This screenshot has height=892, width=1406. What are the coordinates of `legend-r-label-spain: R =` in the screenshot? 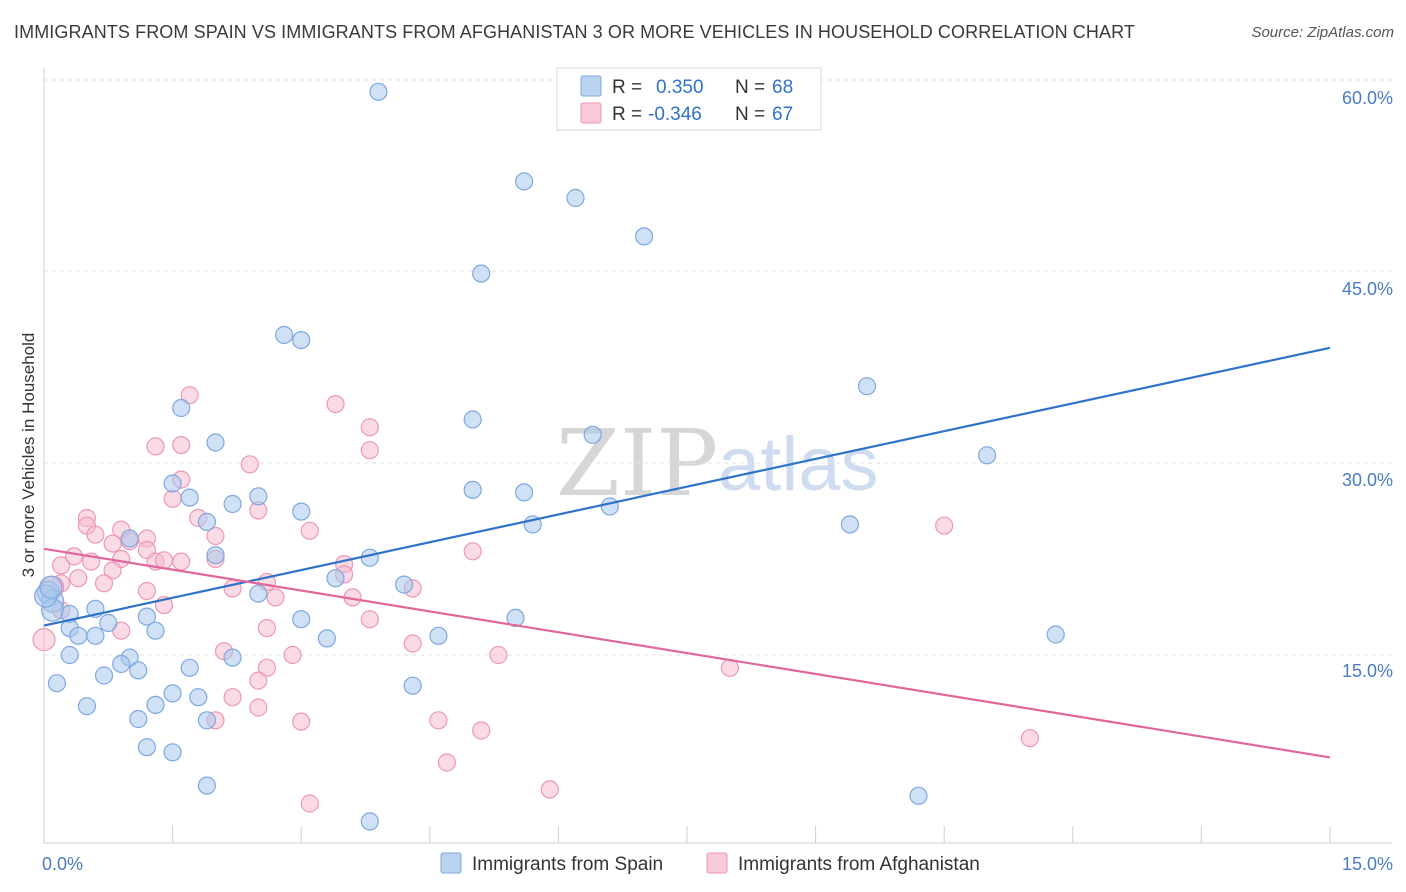 It's located at (627, 87).